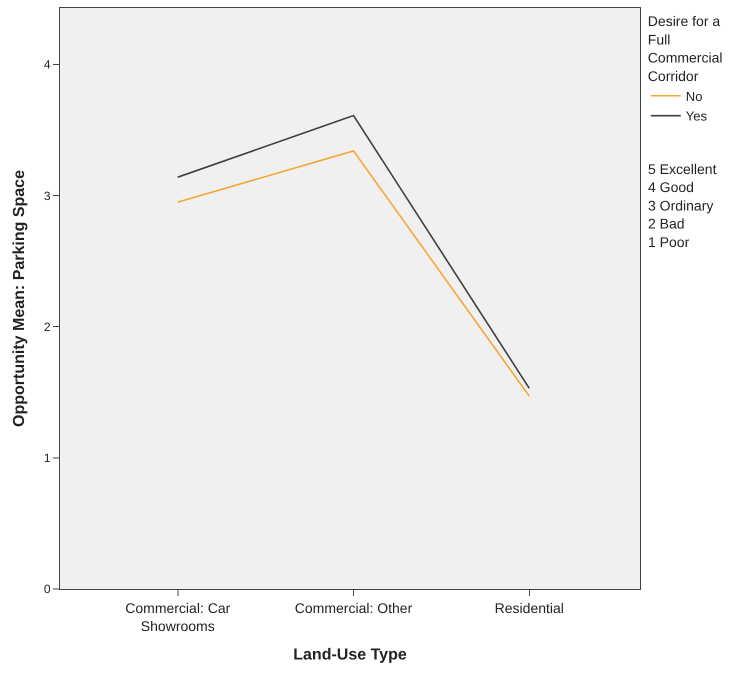  Describe the element at coordinates (697, 116) in the screenshot. I see `legend-label: Yes` at that location.